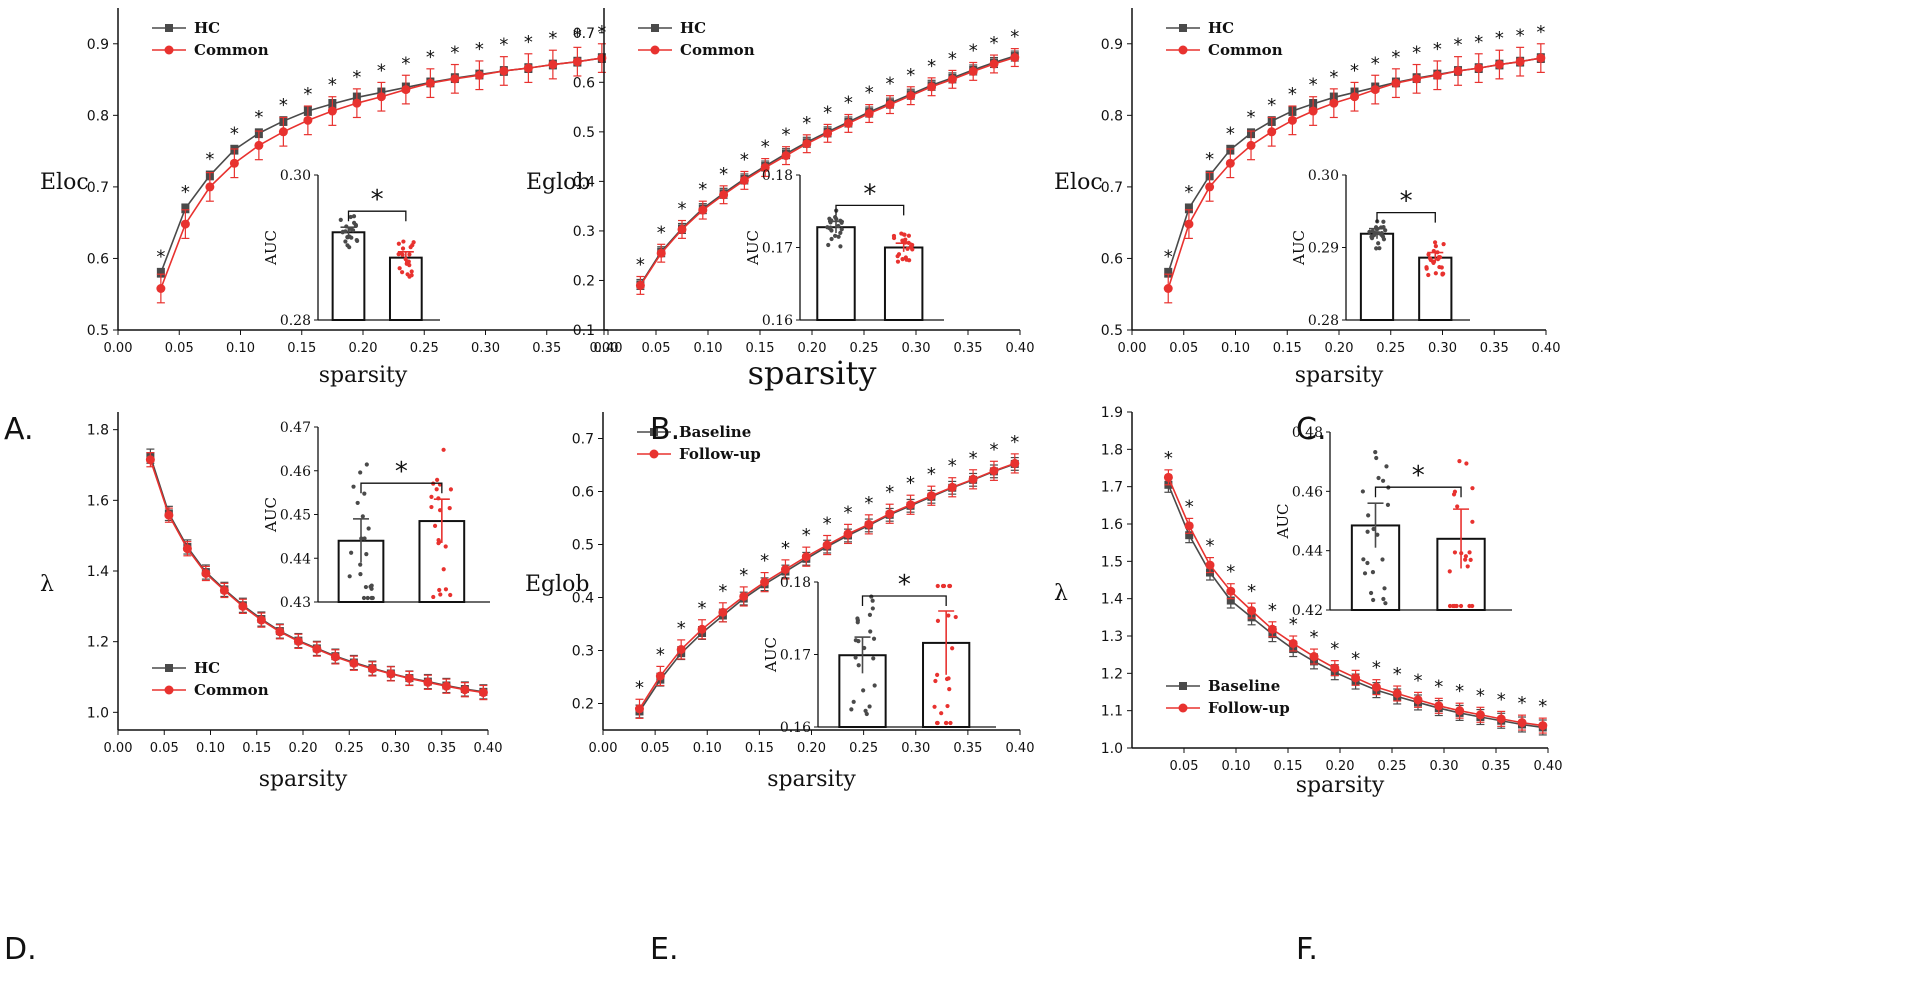 Image resolution: width=1907 pixels, height=982 pixels. What do you see at coordinates (682, 229) in the screenshot?
I see `panel-b-data-point-circle` at bounding box center [682, 229].